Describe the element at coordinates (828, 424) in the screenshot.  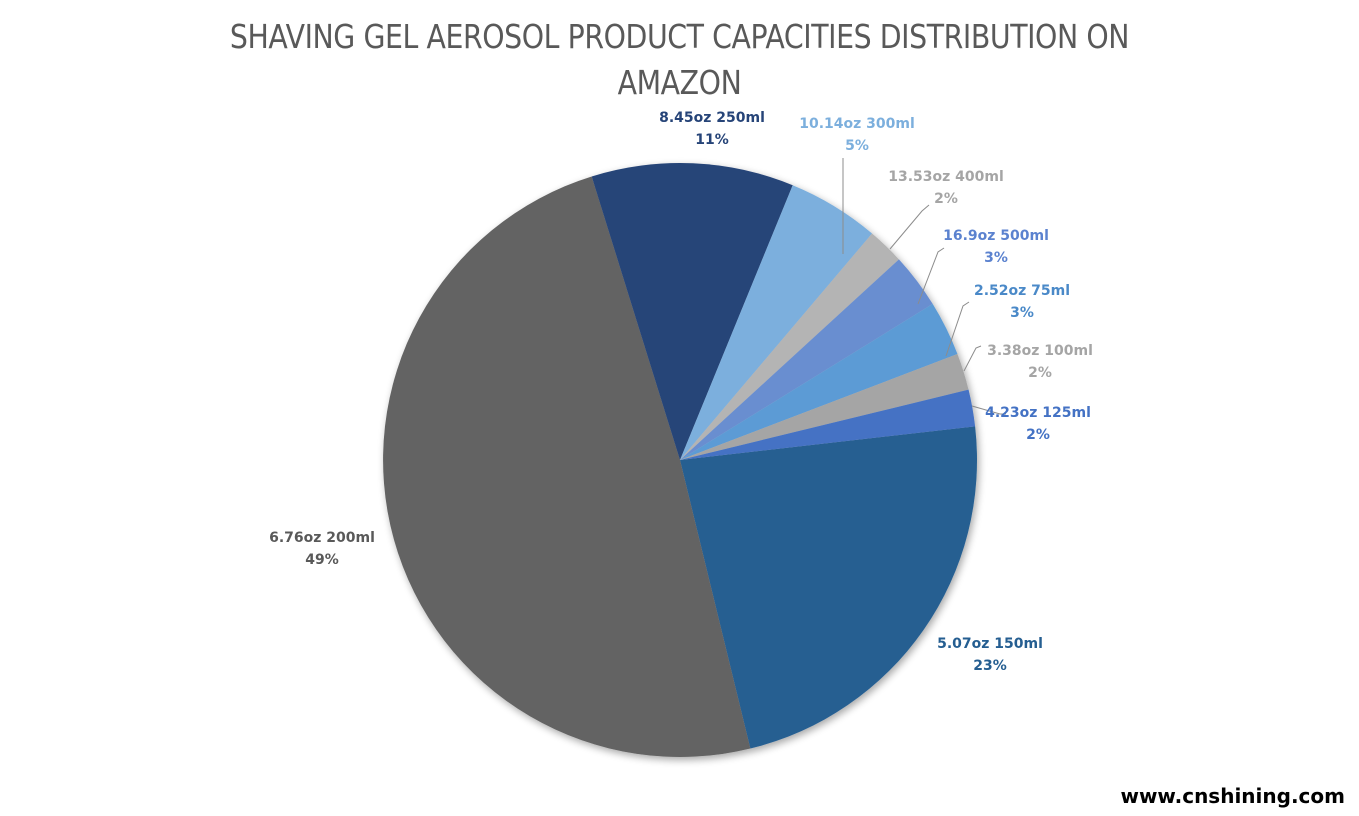
I see `pie-slice-4-23oz-125ml` at that location.